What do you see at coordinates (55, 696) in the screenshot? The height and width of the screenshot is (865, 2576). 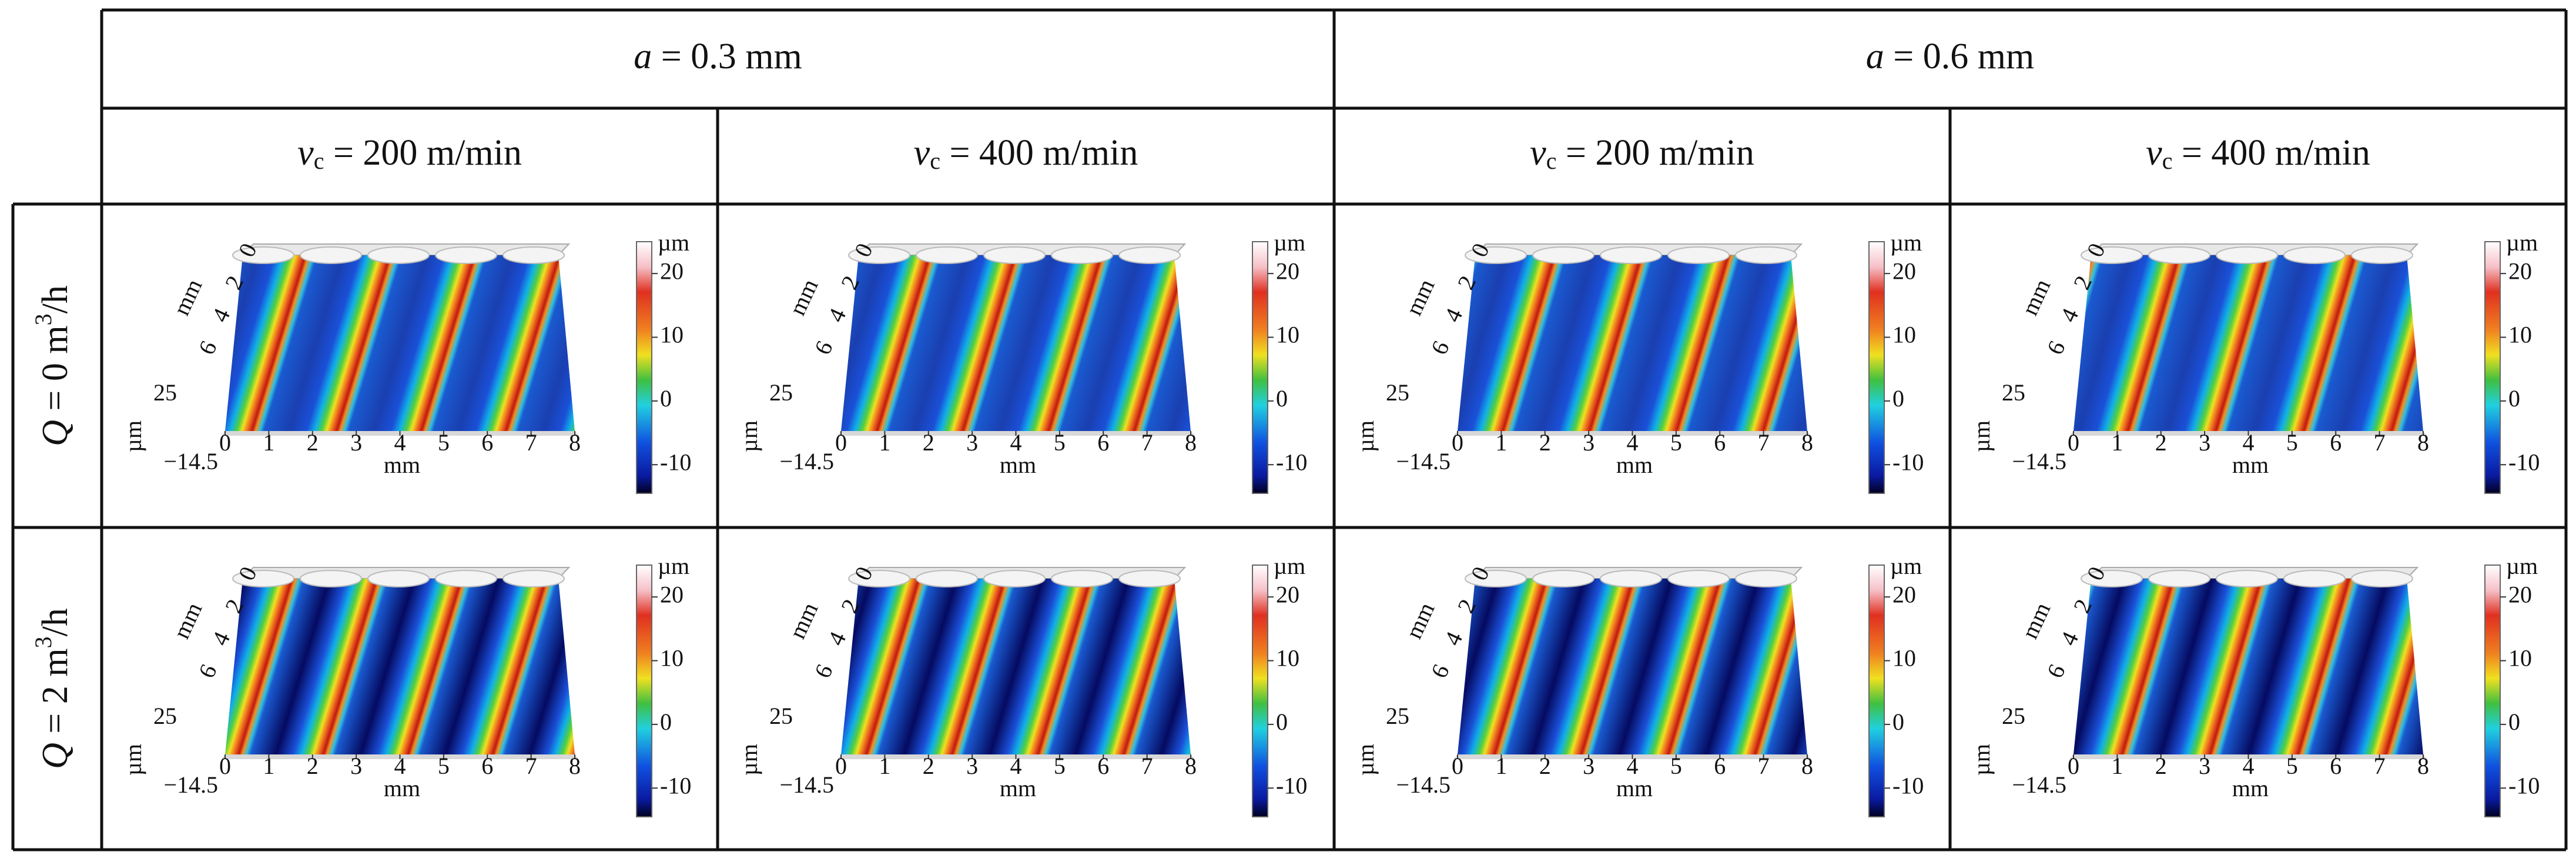 I see `text: = 2 m` at bounding box center [55, 696].